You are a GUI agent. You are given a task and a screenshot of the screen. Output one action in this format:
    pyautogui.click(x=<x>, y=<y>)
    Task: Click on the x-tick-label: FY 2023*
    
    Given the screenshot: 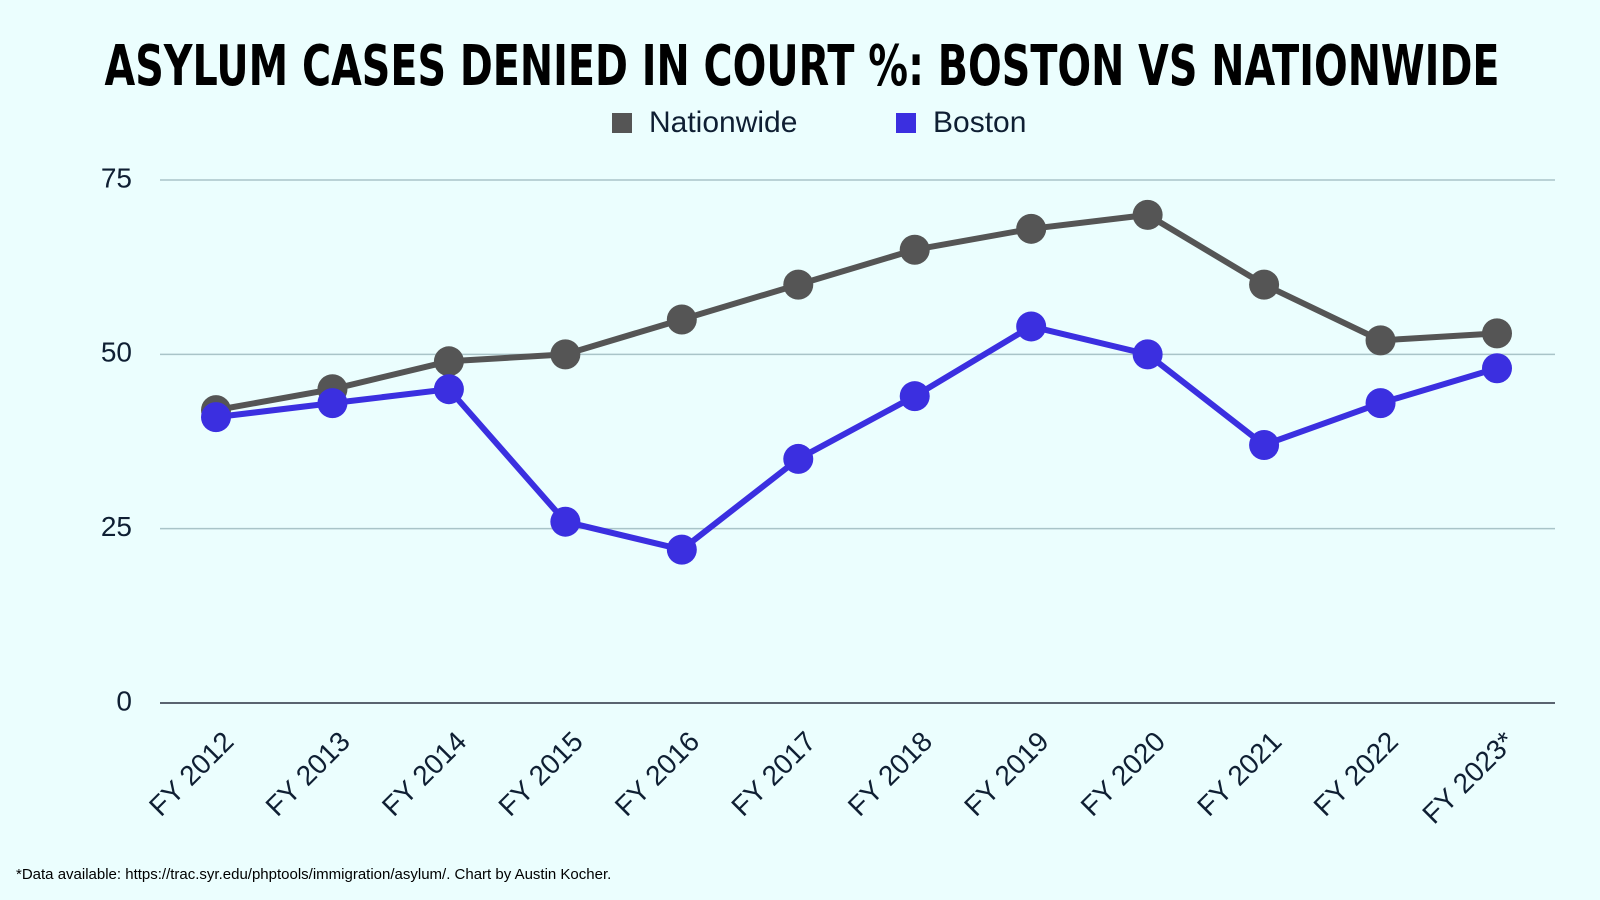 What is the action you would take?
    pyautogui.click(x=1468, y=777)
    